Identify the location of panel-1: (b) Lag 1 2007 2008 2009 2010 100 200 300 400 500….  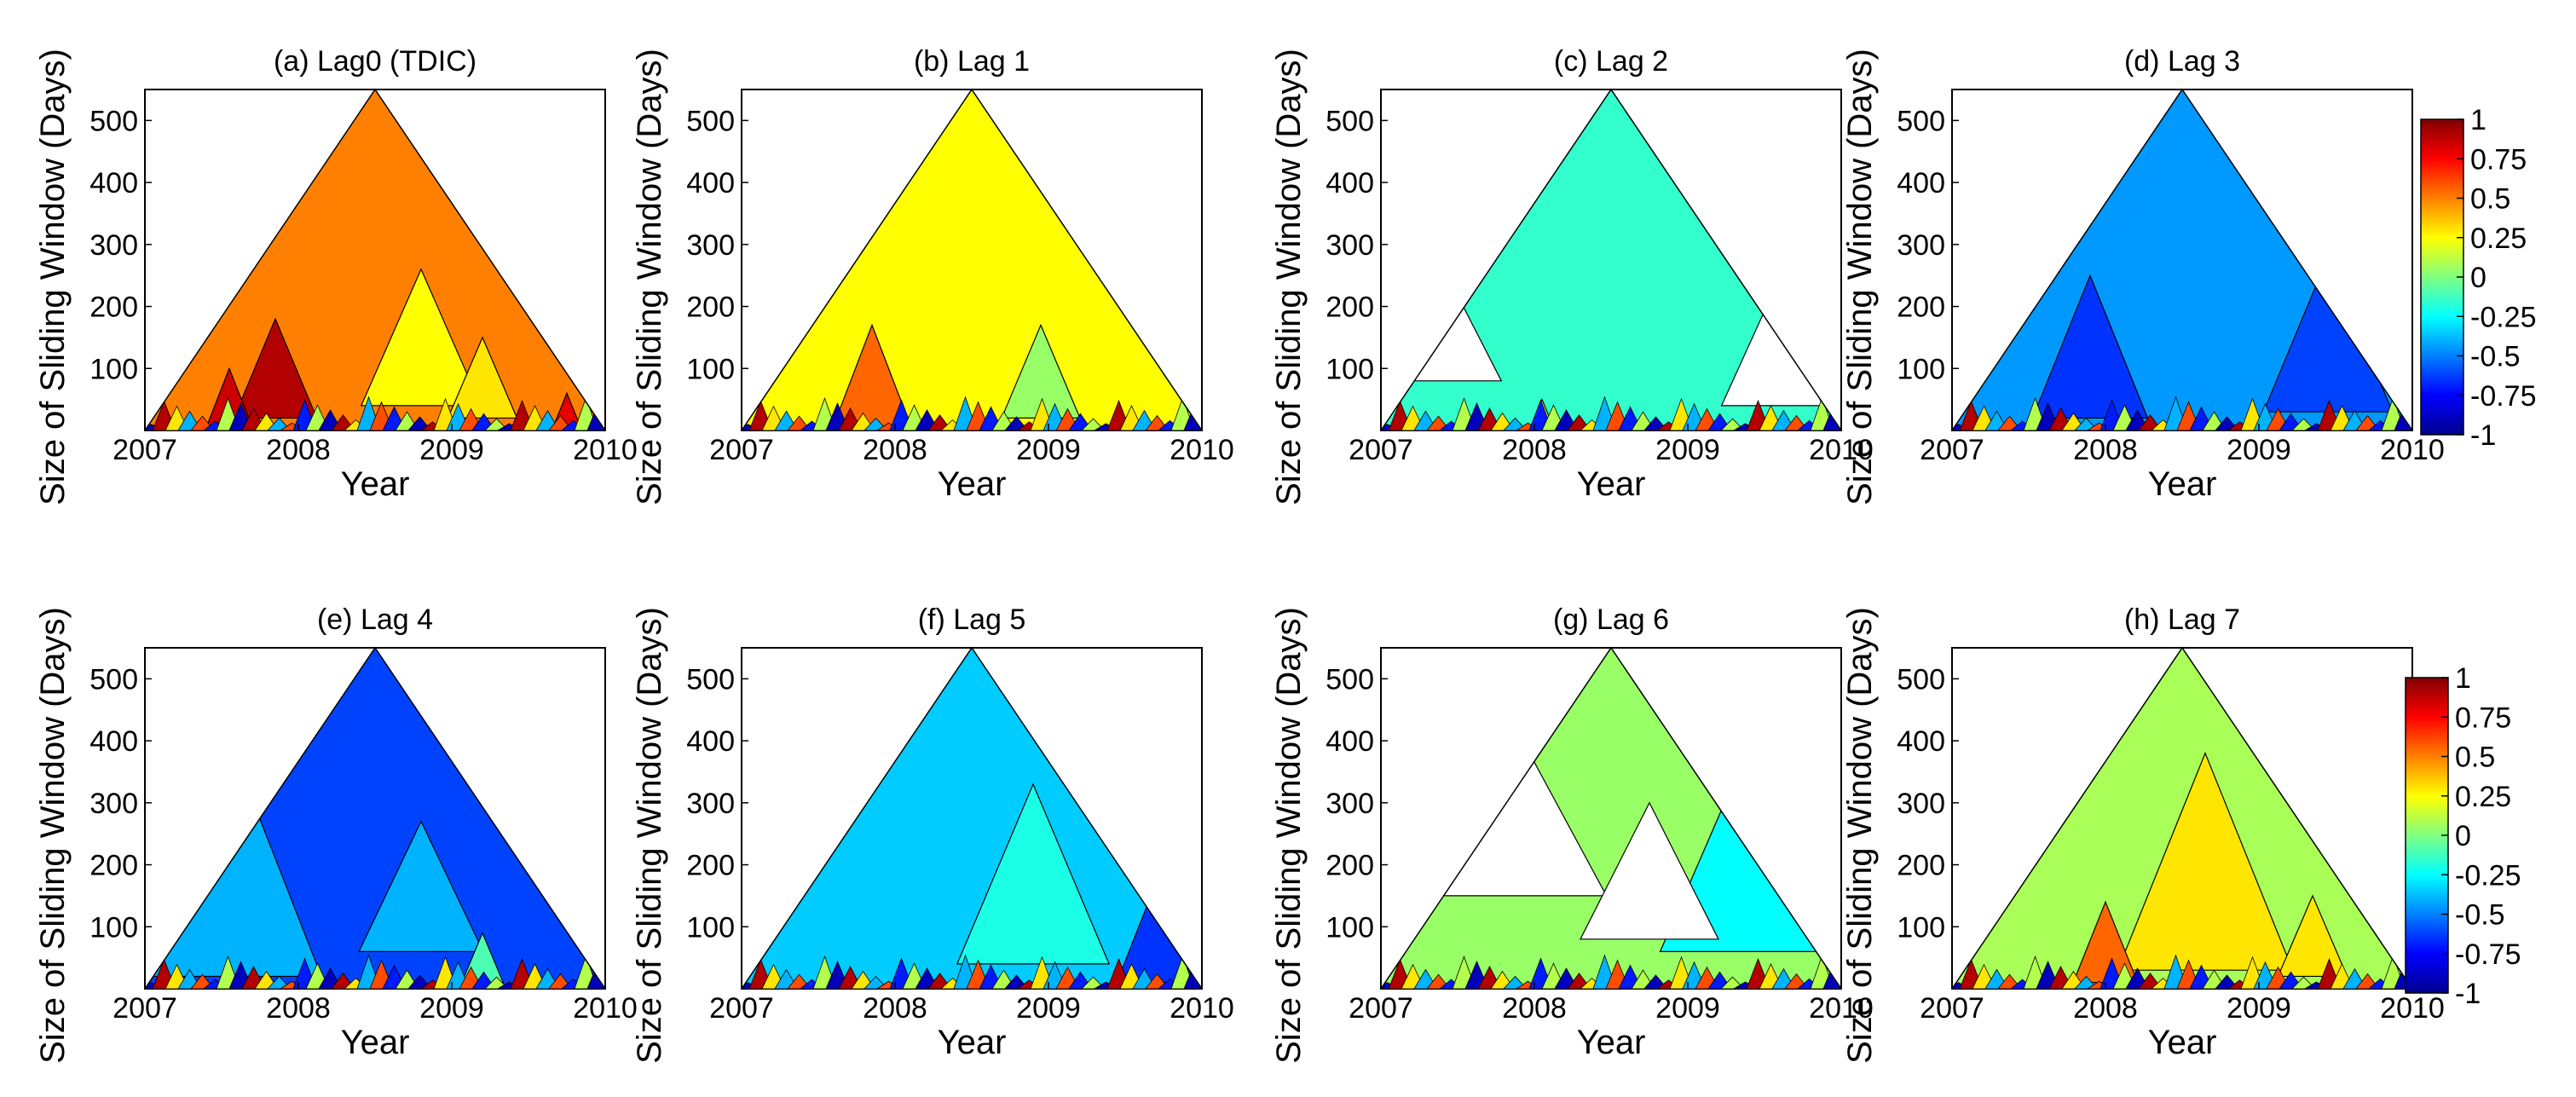
(932, 275).